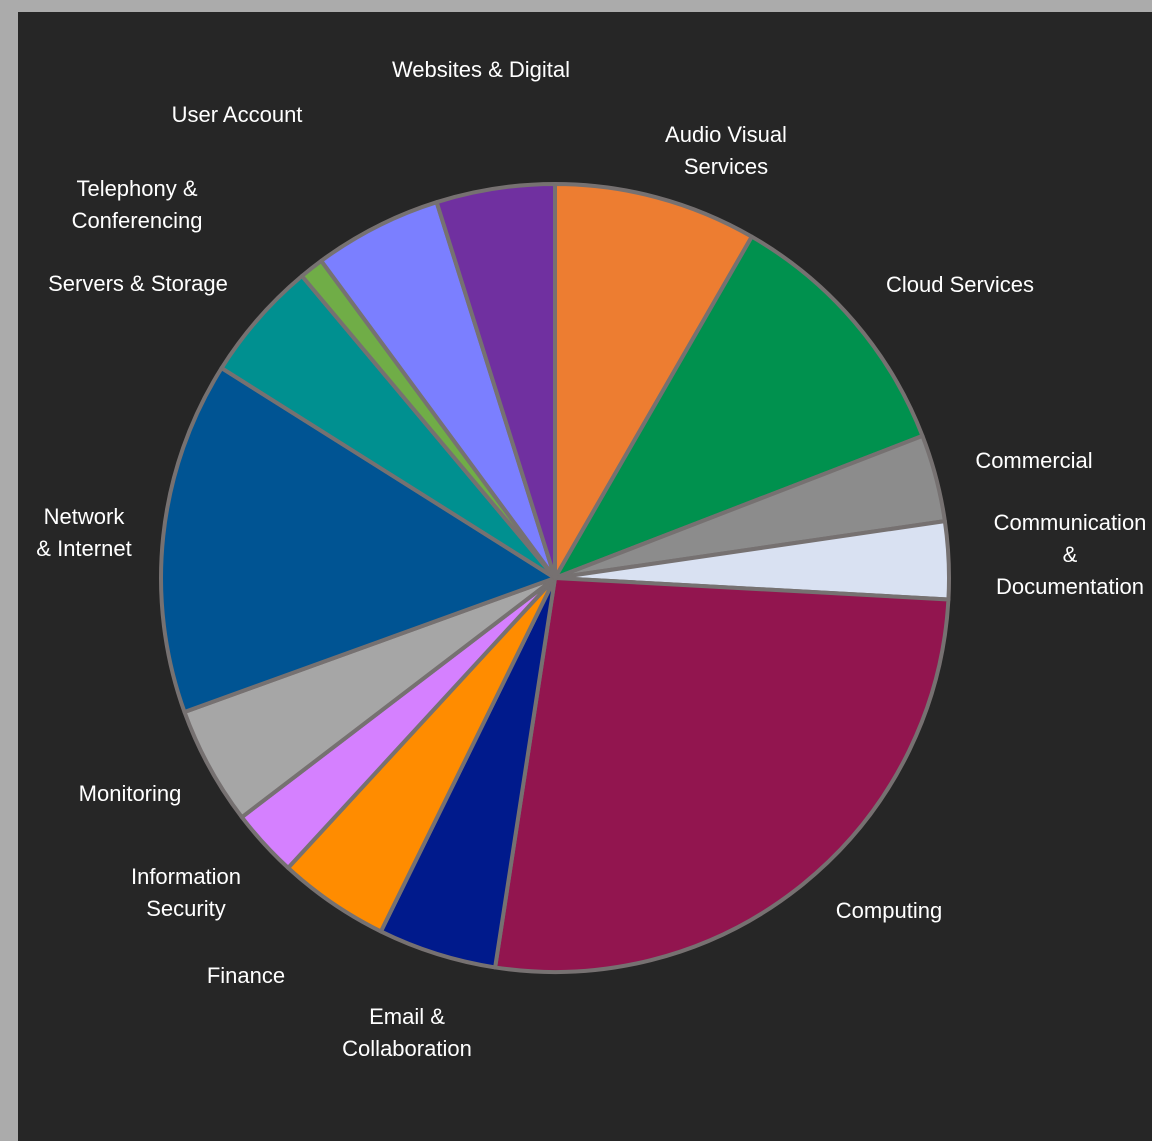  I want to click on slice-label-commercial: Commercial, so click(1033, 460).